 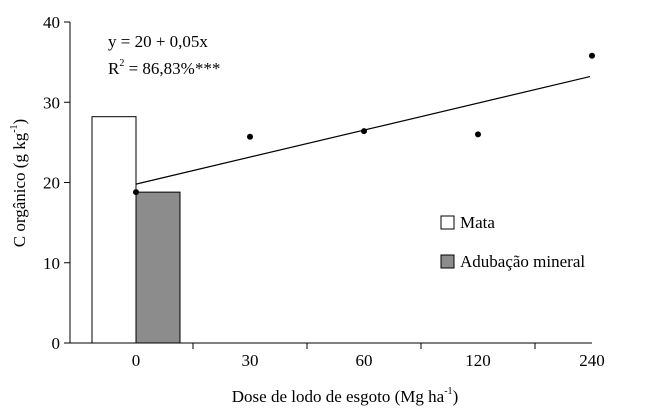 What do you see at coordinates (592, 360) in the screenshot?
I see `x-tick-label: 240` at bounding box center [592, 360].